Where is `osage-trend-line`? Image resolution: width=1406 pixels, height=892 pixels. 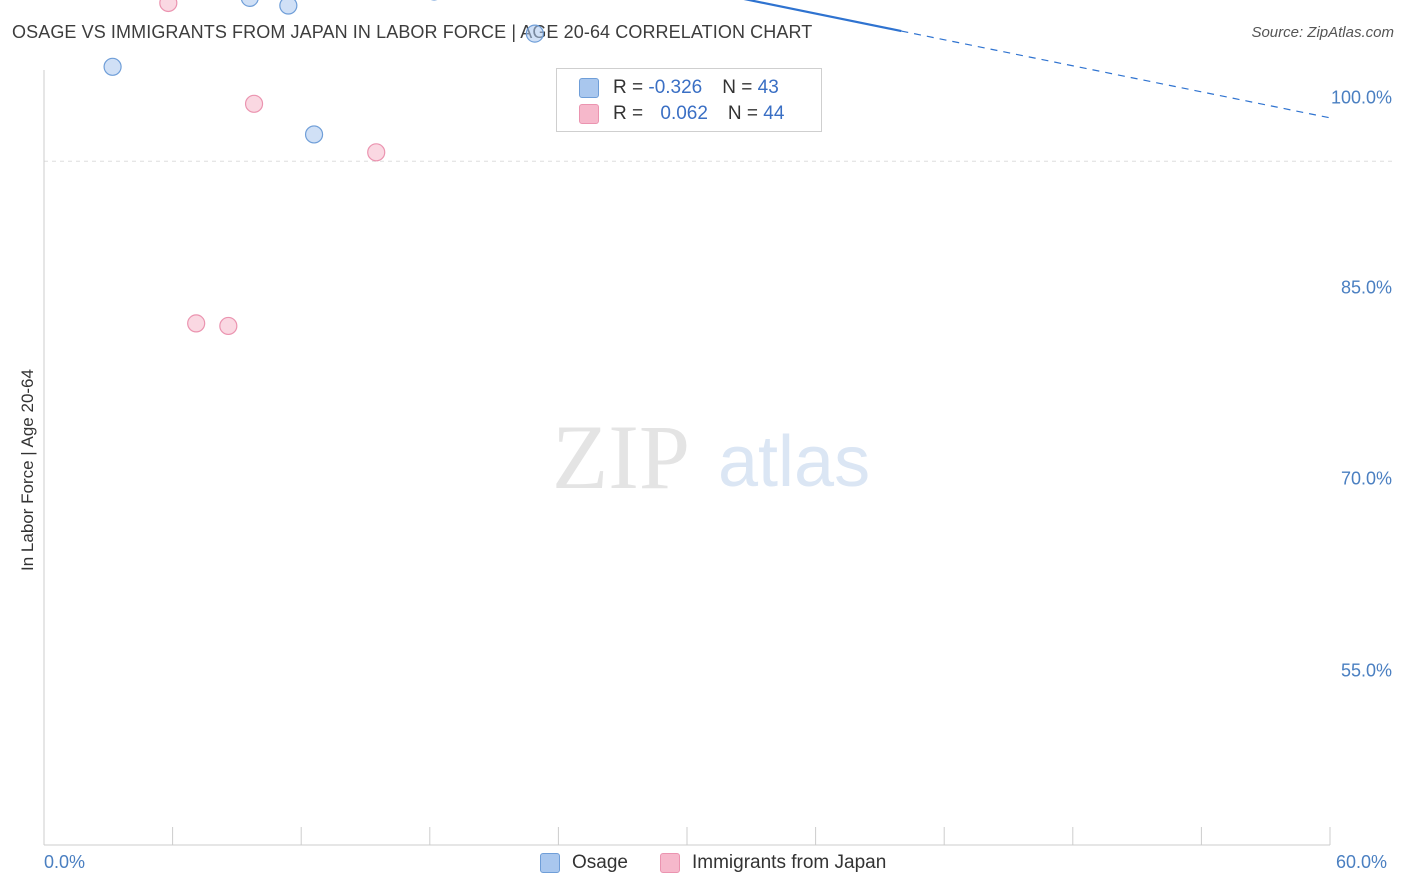
osage-trend-line is located at coordinates (822, 16).